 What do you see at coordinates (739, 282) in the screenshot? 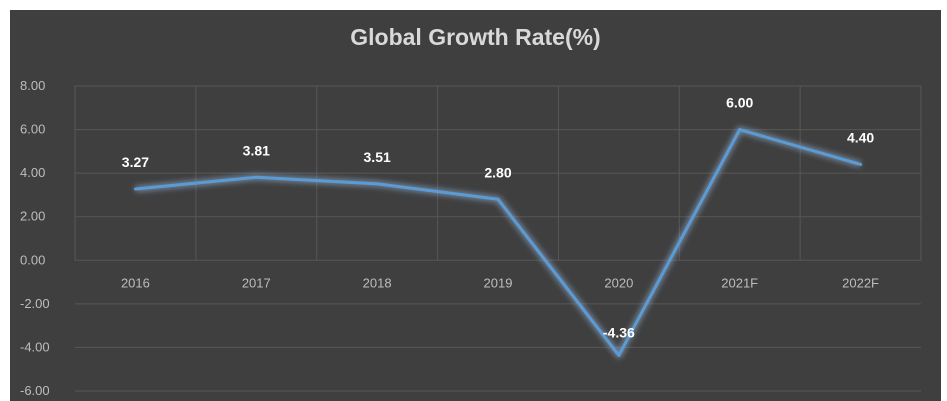
I see `x-tick-label: 2021F` at bounding box center [739, 282].